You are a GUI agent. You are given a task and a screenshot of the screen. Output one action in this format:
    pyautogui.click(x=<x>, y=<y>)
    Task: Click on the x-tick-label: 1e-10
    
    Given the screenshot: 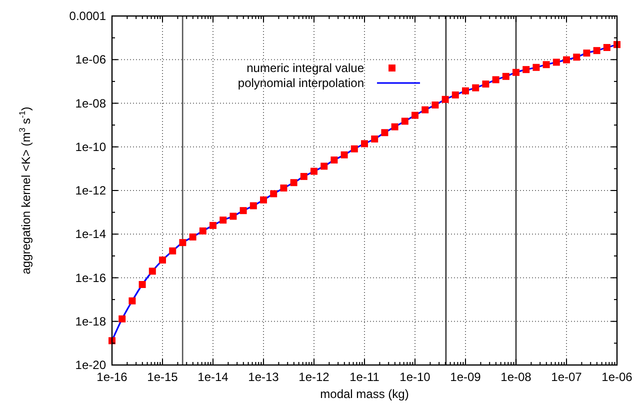 What is the action you would take?
    pyautogui.click(x=415, y=377)
    